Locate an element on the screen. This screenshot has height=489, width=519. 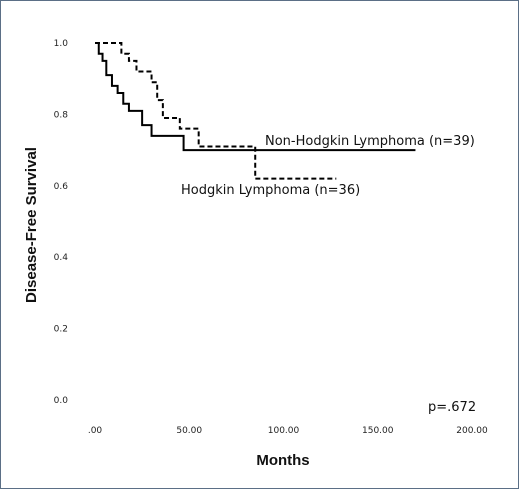
curve-non-hodgkin is located at coordinates (255, 97).